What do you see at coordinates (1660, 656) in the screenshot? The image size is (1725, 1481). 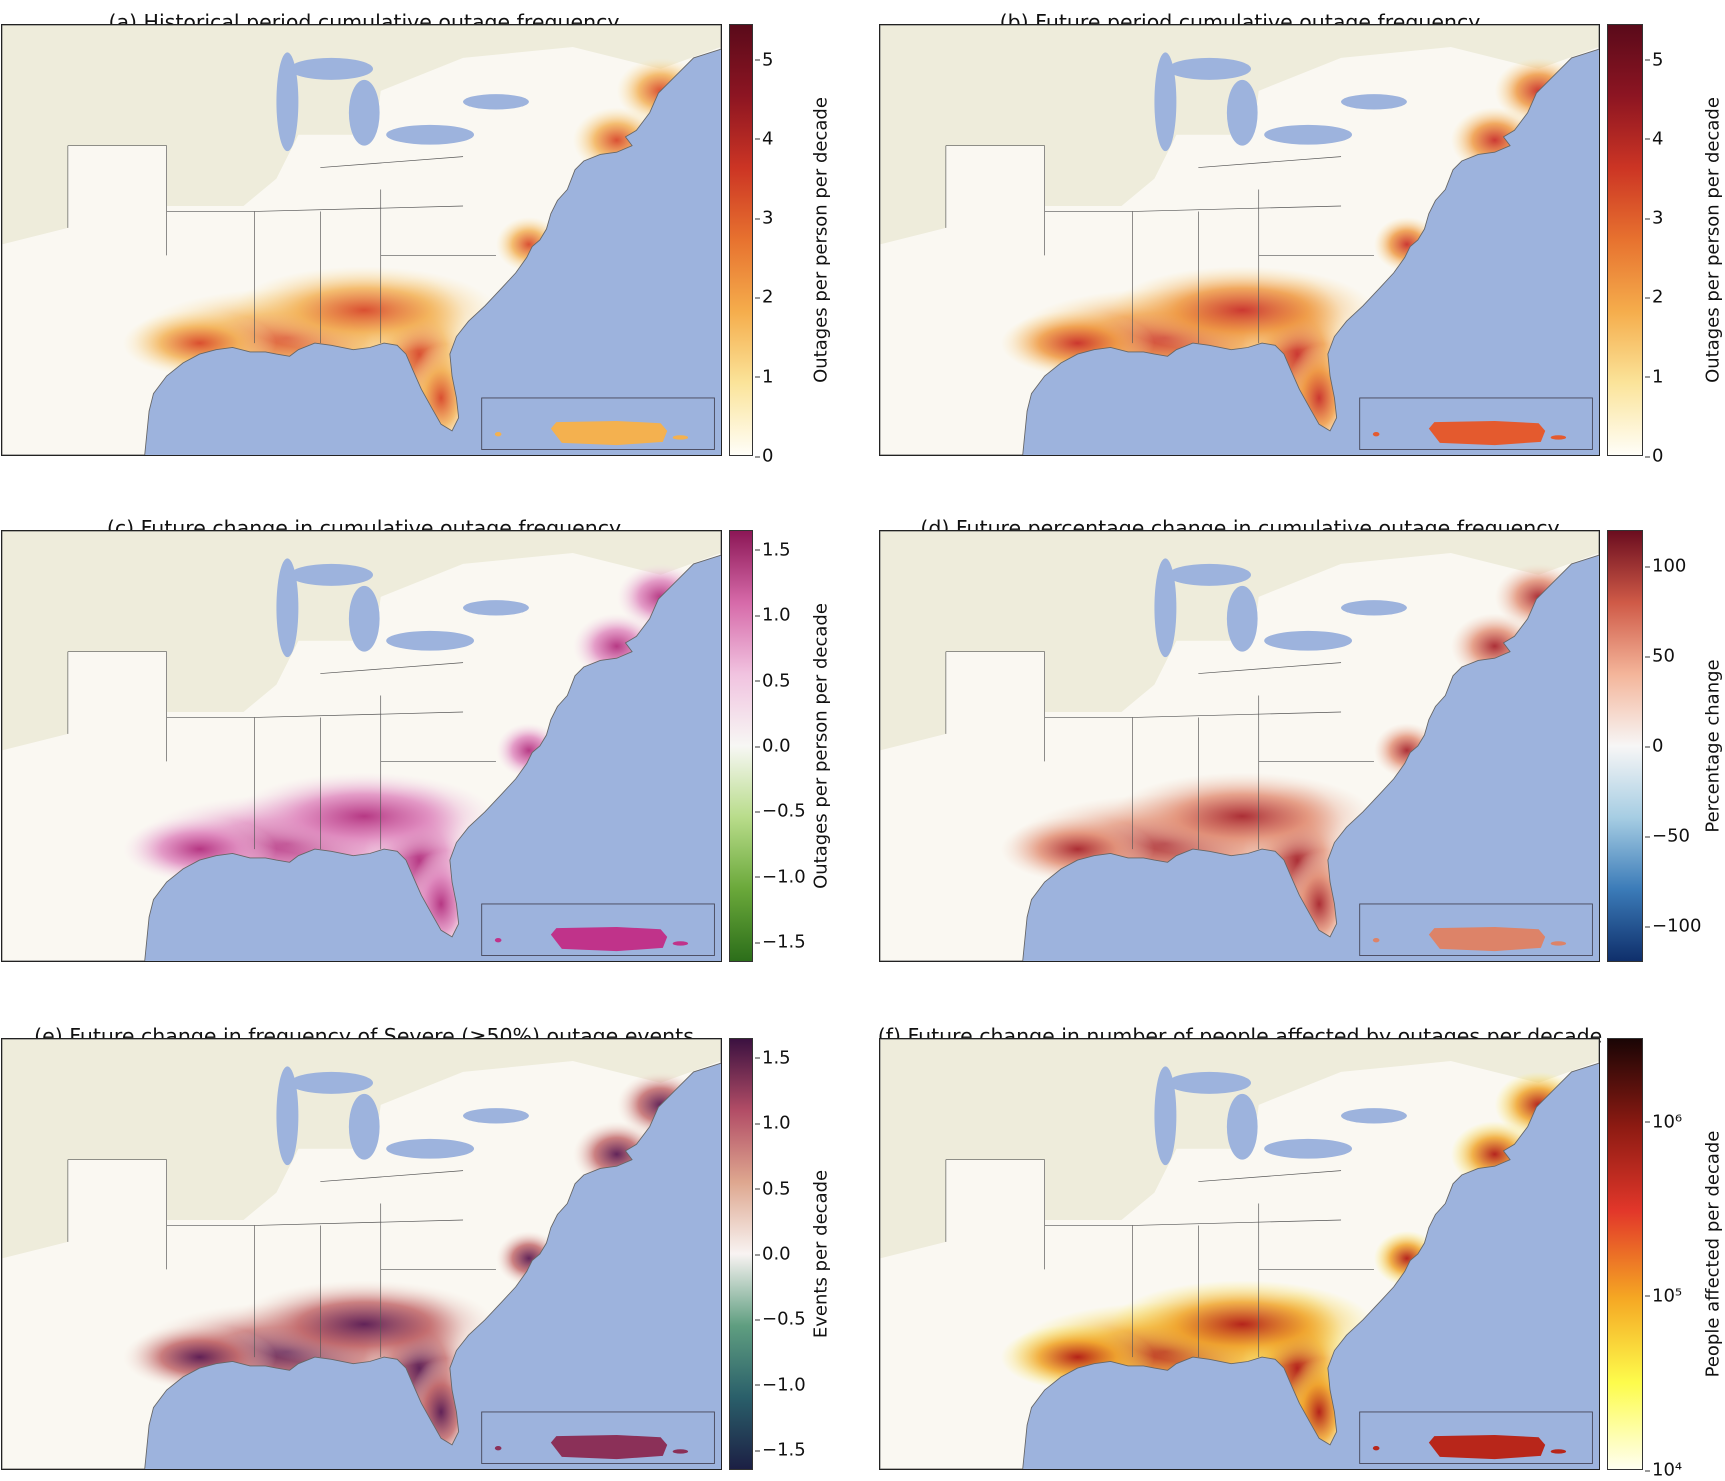 I see `colorbar-tick: 50` at bounding box center [1660, 656].